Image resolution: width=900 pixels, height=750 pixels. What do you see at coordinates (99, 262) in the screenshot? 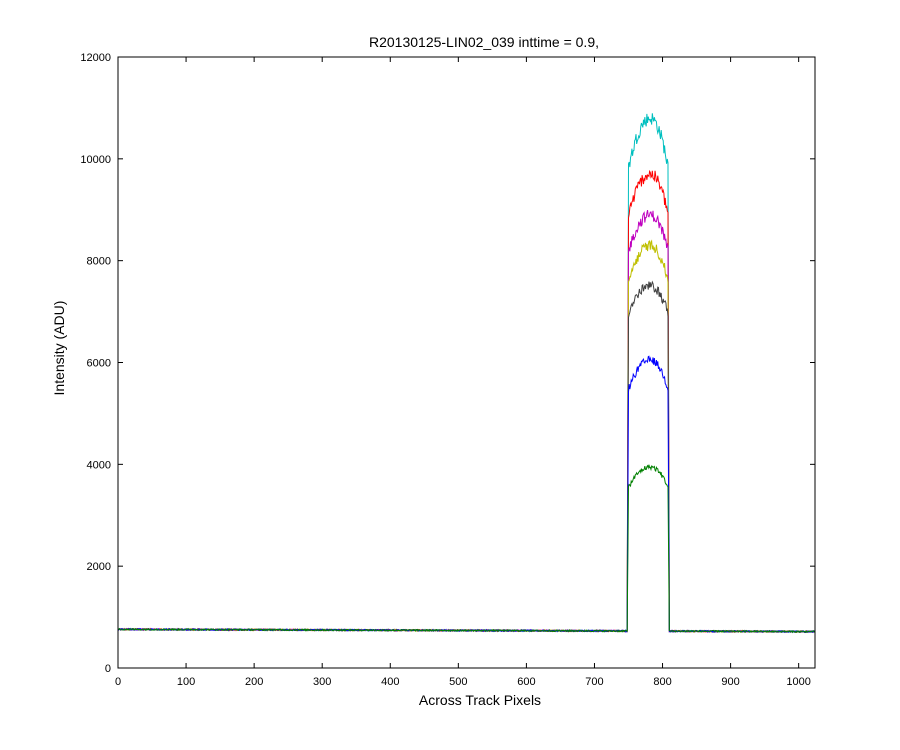
I see `y-tick-label: 8000` at bounding box center [99, 262].